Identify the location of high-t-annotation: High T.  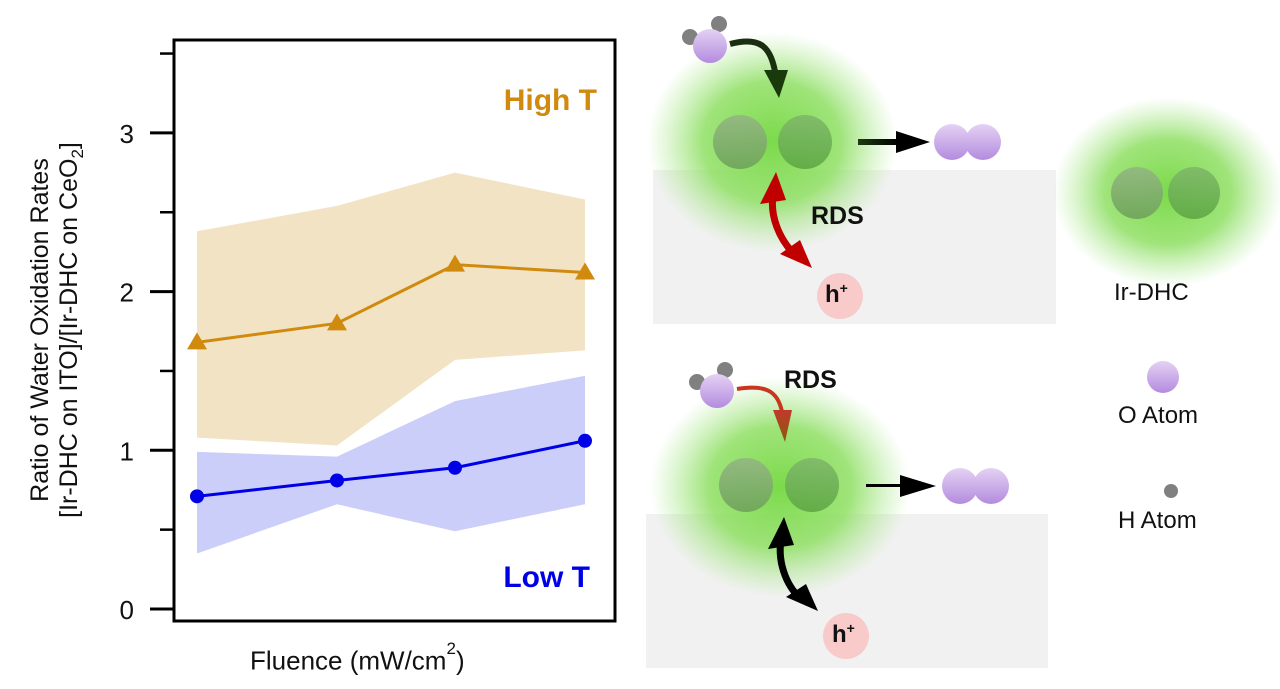
(550, 100).